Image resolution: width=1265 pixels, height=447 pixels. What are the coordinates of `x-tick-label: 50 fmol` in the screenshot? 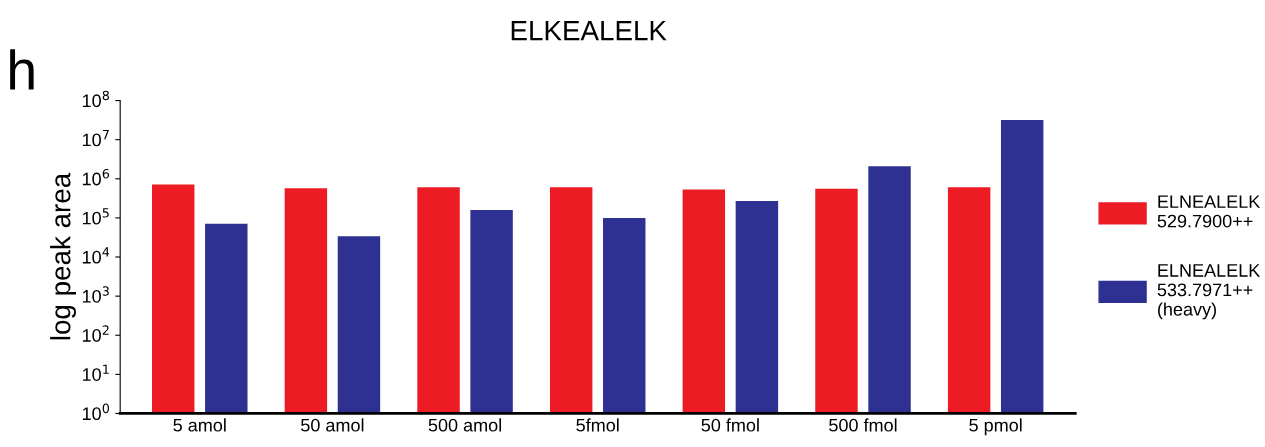 It's located at (730, 425).